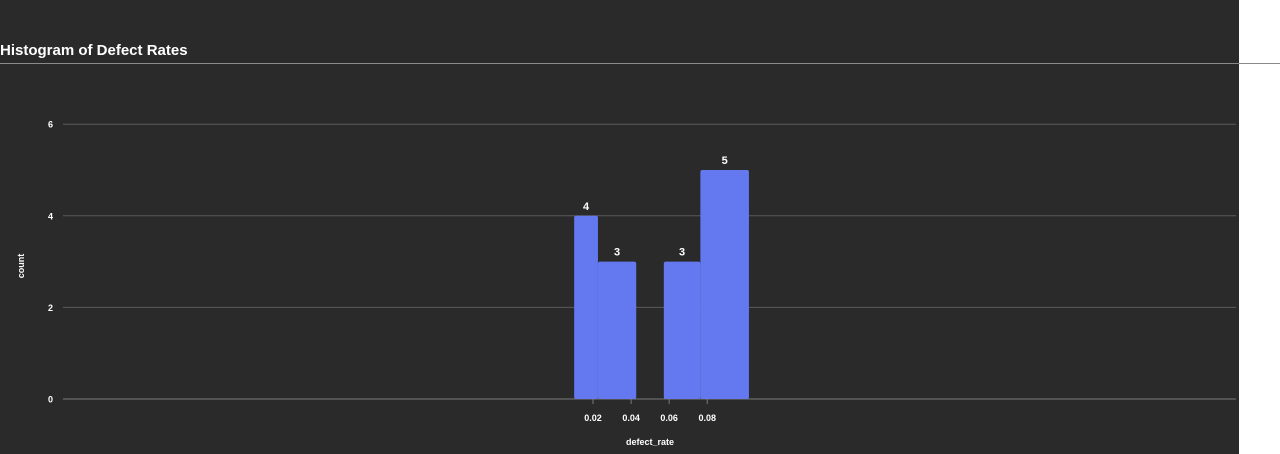 The height and width of the screenshot is (454, 1280). Describe the element at coordinates (661, 284) in the screenshot. I see `bars` at that location.